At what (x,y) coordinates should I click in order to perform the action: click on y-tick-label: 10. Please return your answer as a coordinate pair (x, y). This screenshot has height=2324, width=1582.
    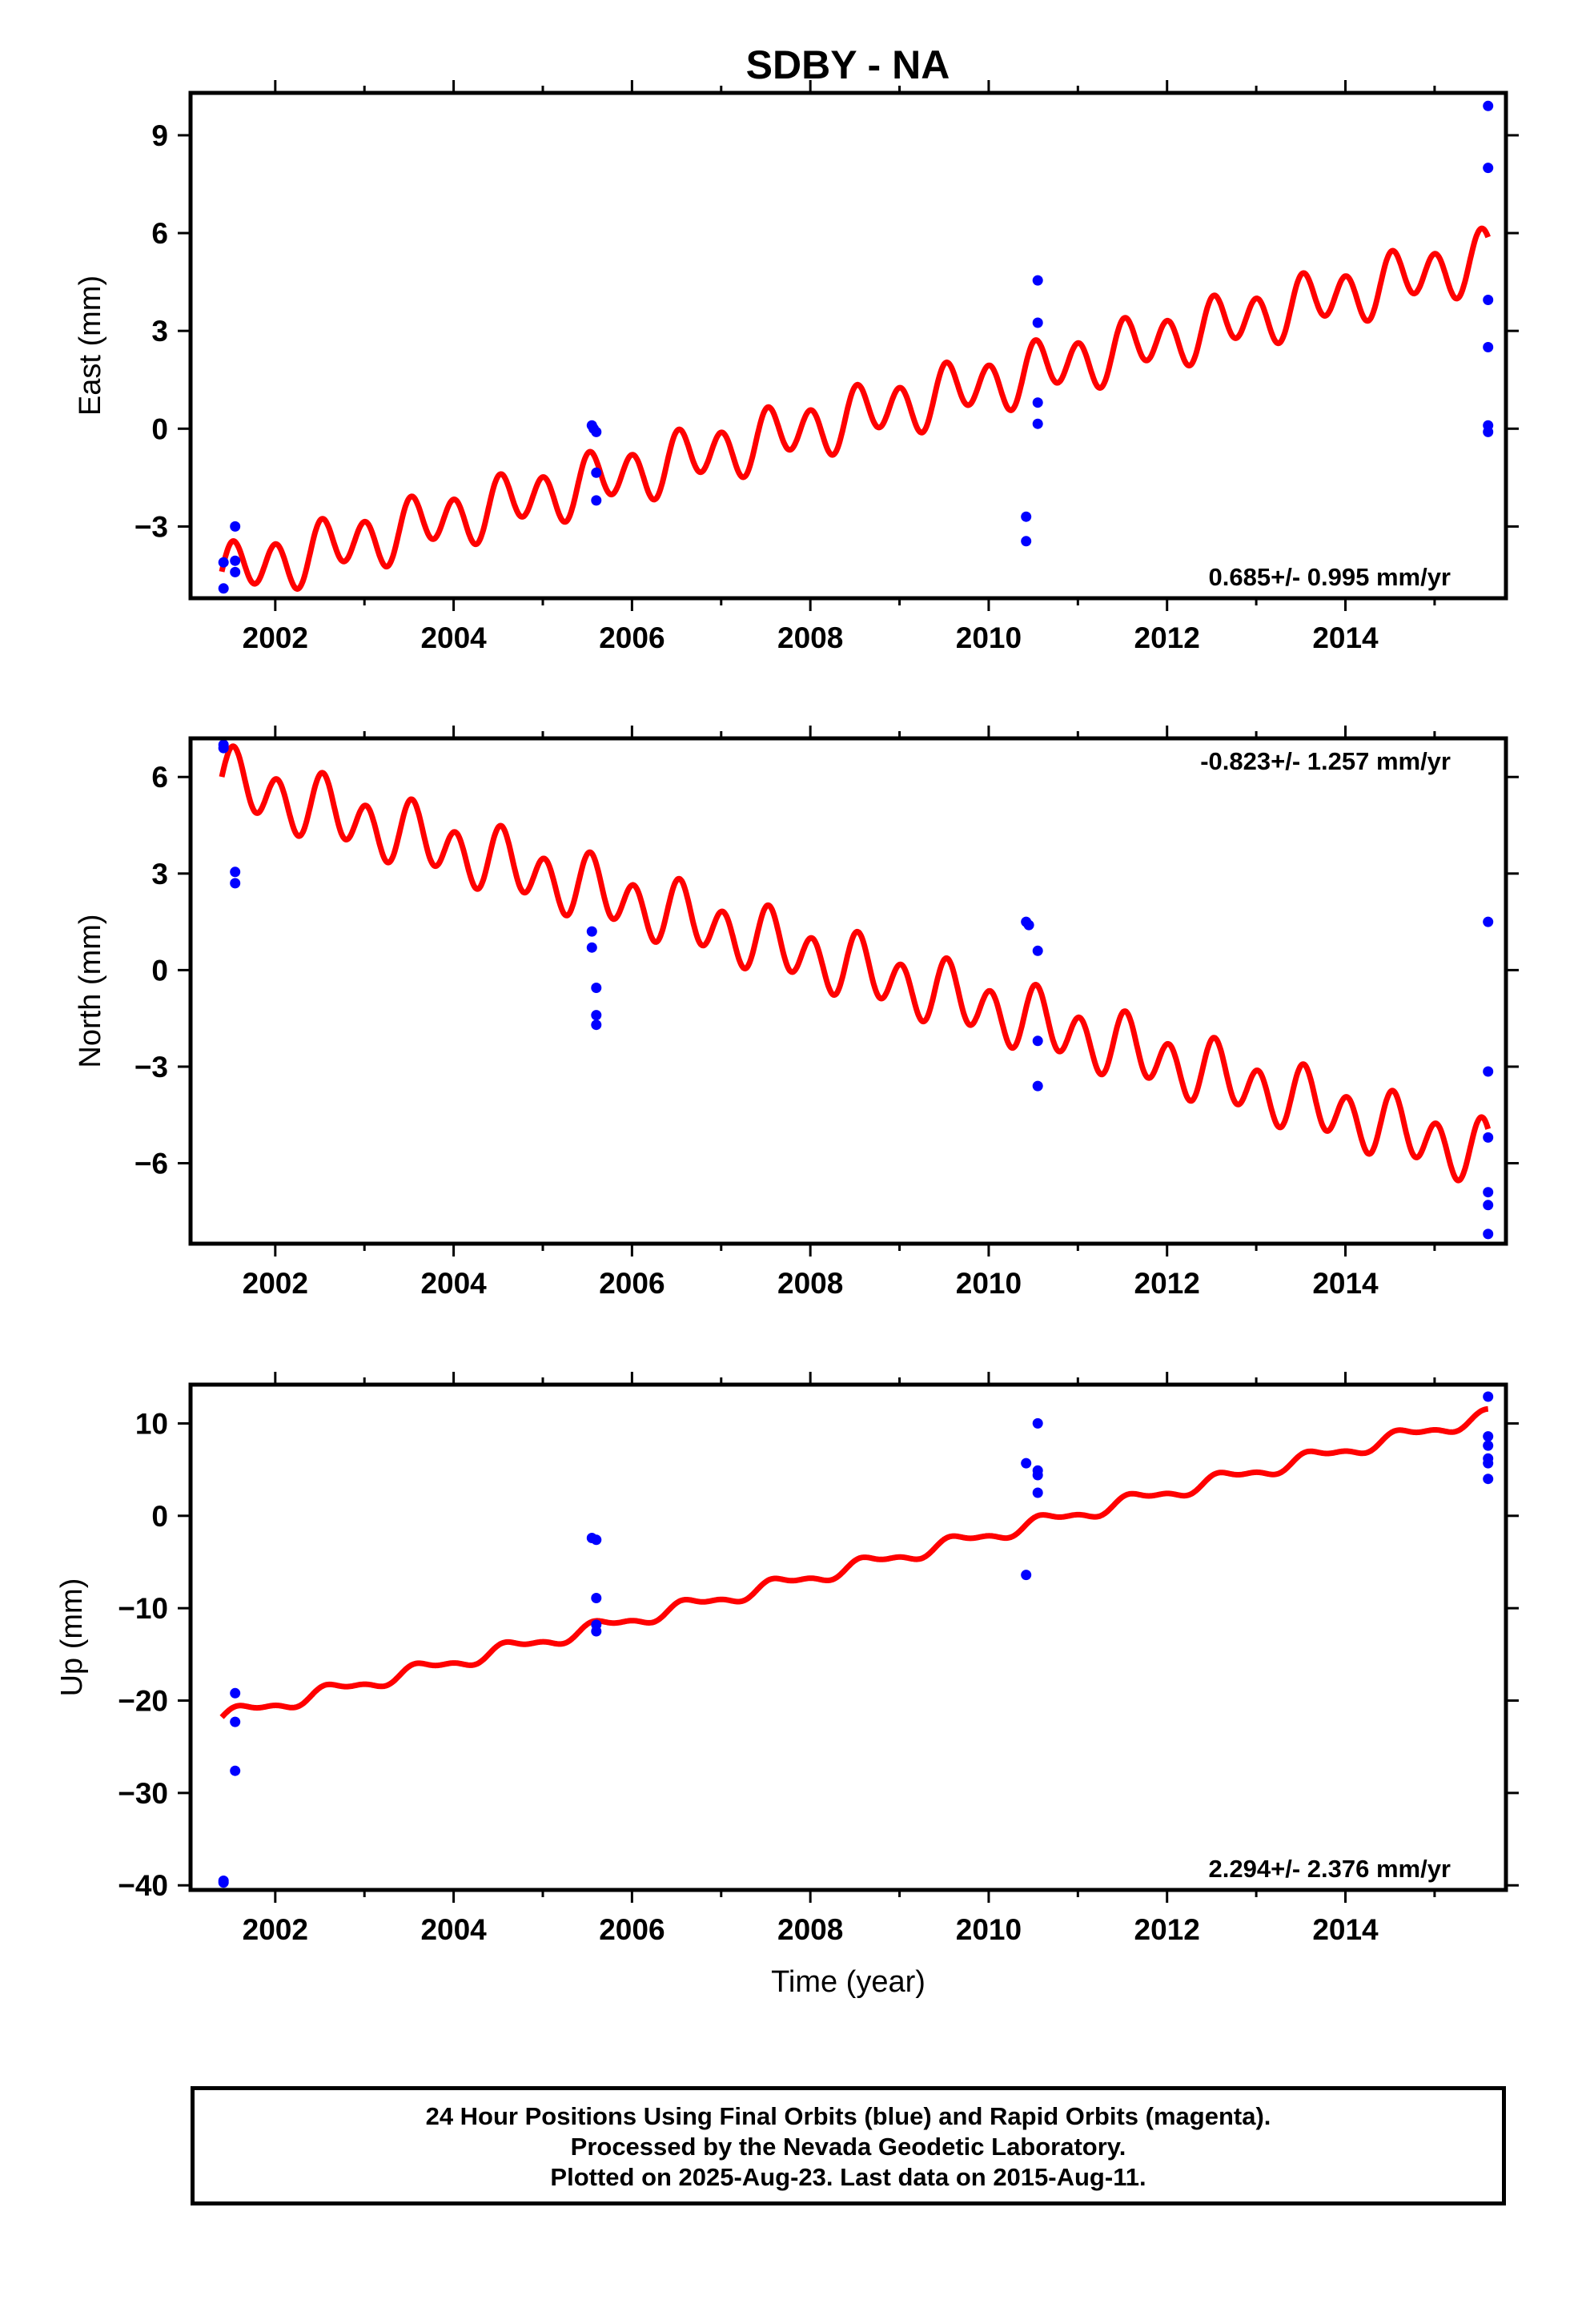
    Looking at the image, I should click on (151, 1423).